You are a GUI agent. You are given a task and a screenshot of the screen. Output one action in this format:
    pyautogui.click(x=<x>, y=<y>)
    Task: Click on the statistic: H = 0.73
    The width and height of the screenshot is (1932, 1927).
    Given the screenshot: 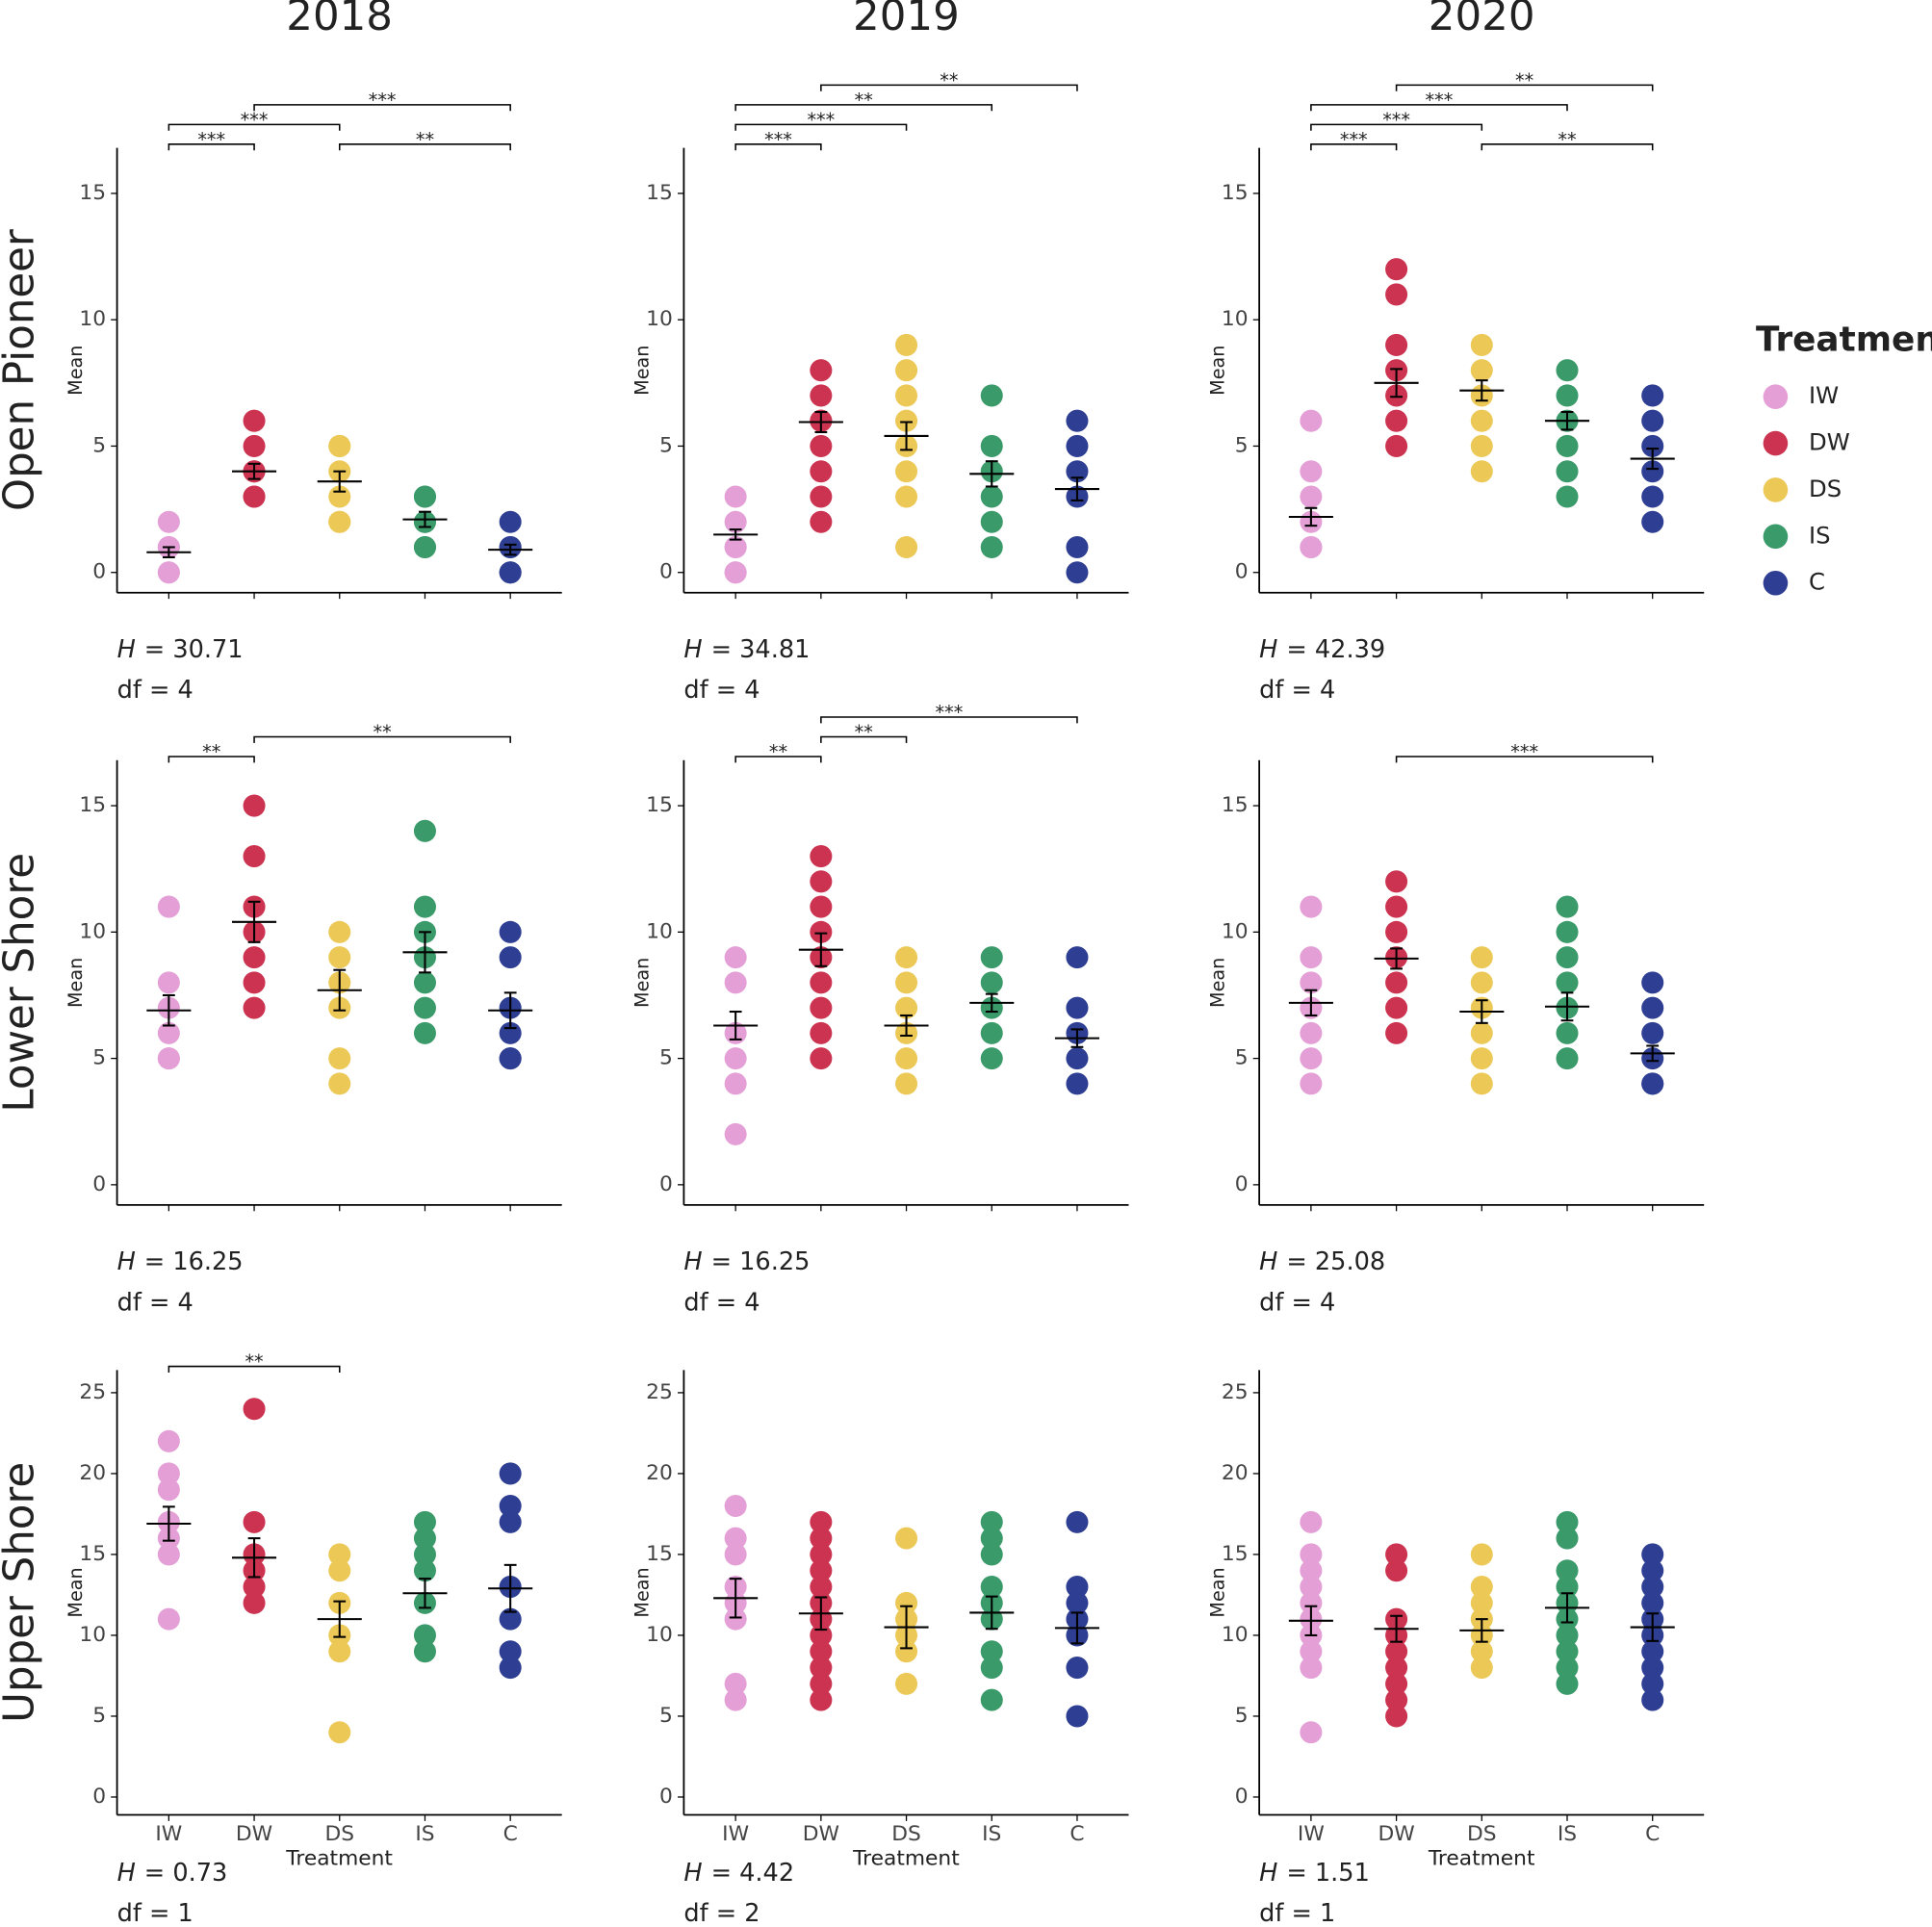 What is the action you would take?
    pyautogui.click(x=173, y=1873)
    